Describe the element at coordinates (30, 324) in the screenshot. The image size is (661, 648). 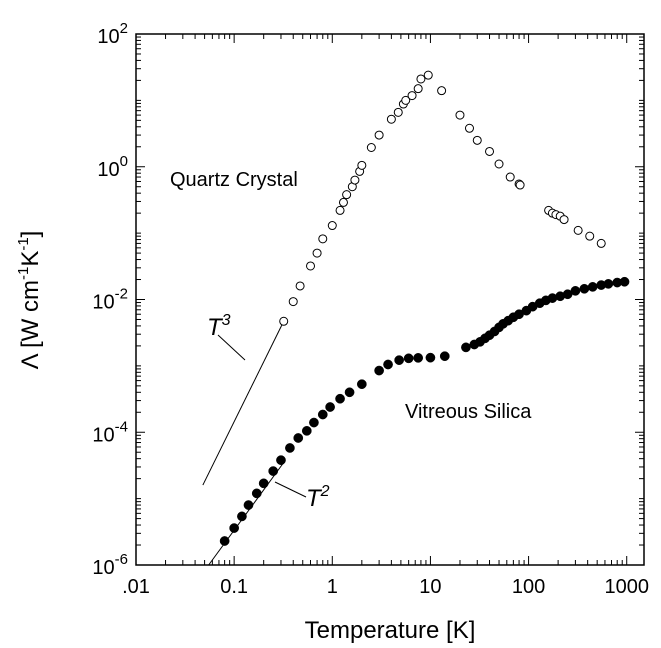
I see `y-axis-title-main: Λ [W cm` at that location.